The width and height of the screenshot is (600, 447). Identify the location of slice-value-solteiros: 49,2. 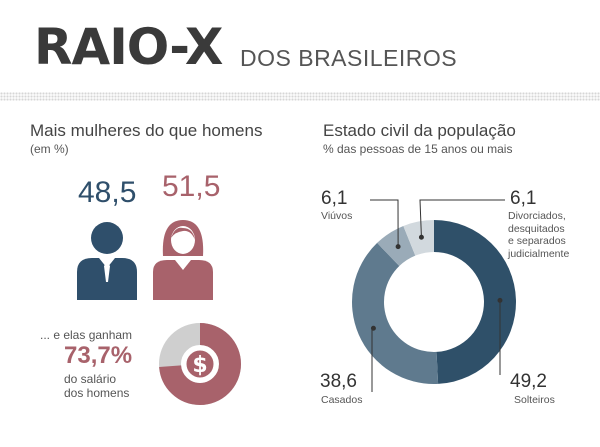
(528, 381).